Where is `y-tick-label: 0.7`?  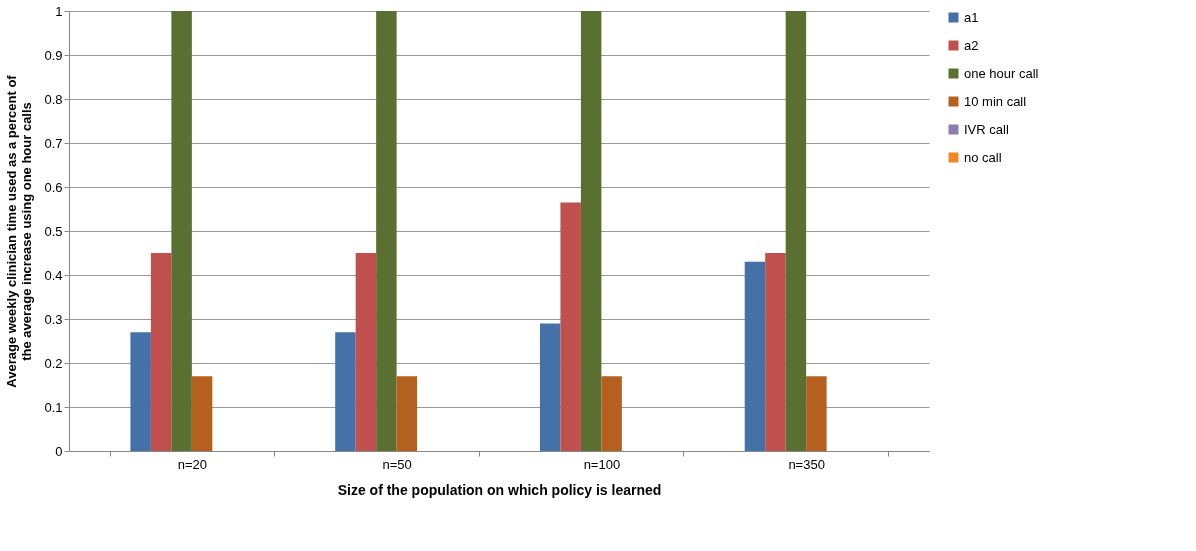
y-tick-label: 0.7 is located at coordinates (53, 143).